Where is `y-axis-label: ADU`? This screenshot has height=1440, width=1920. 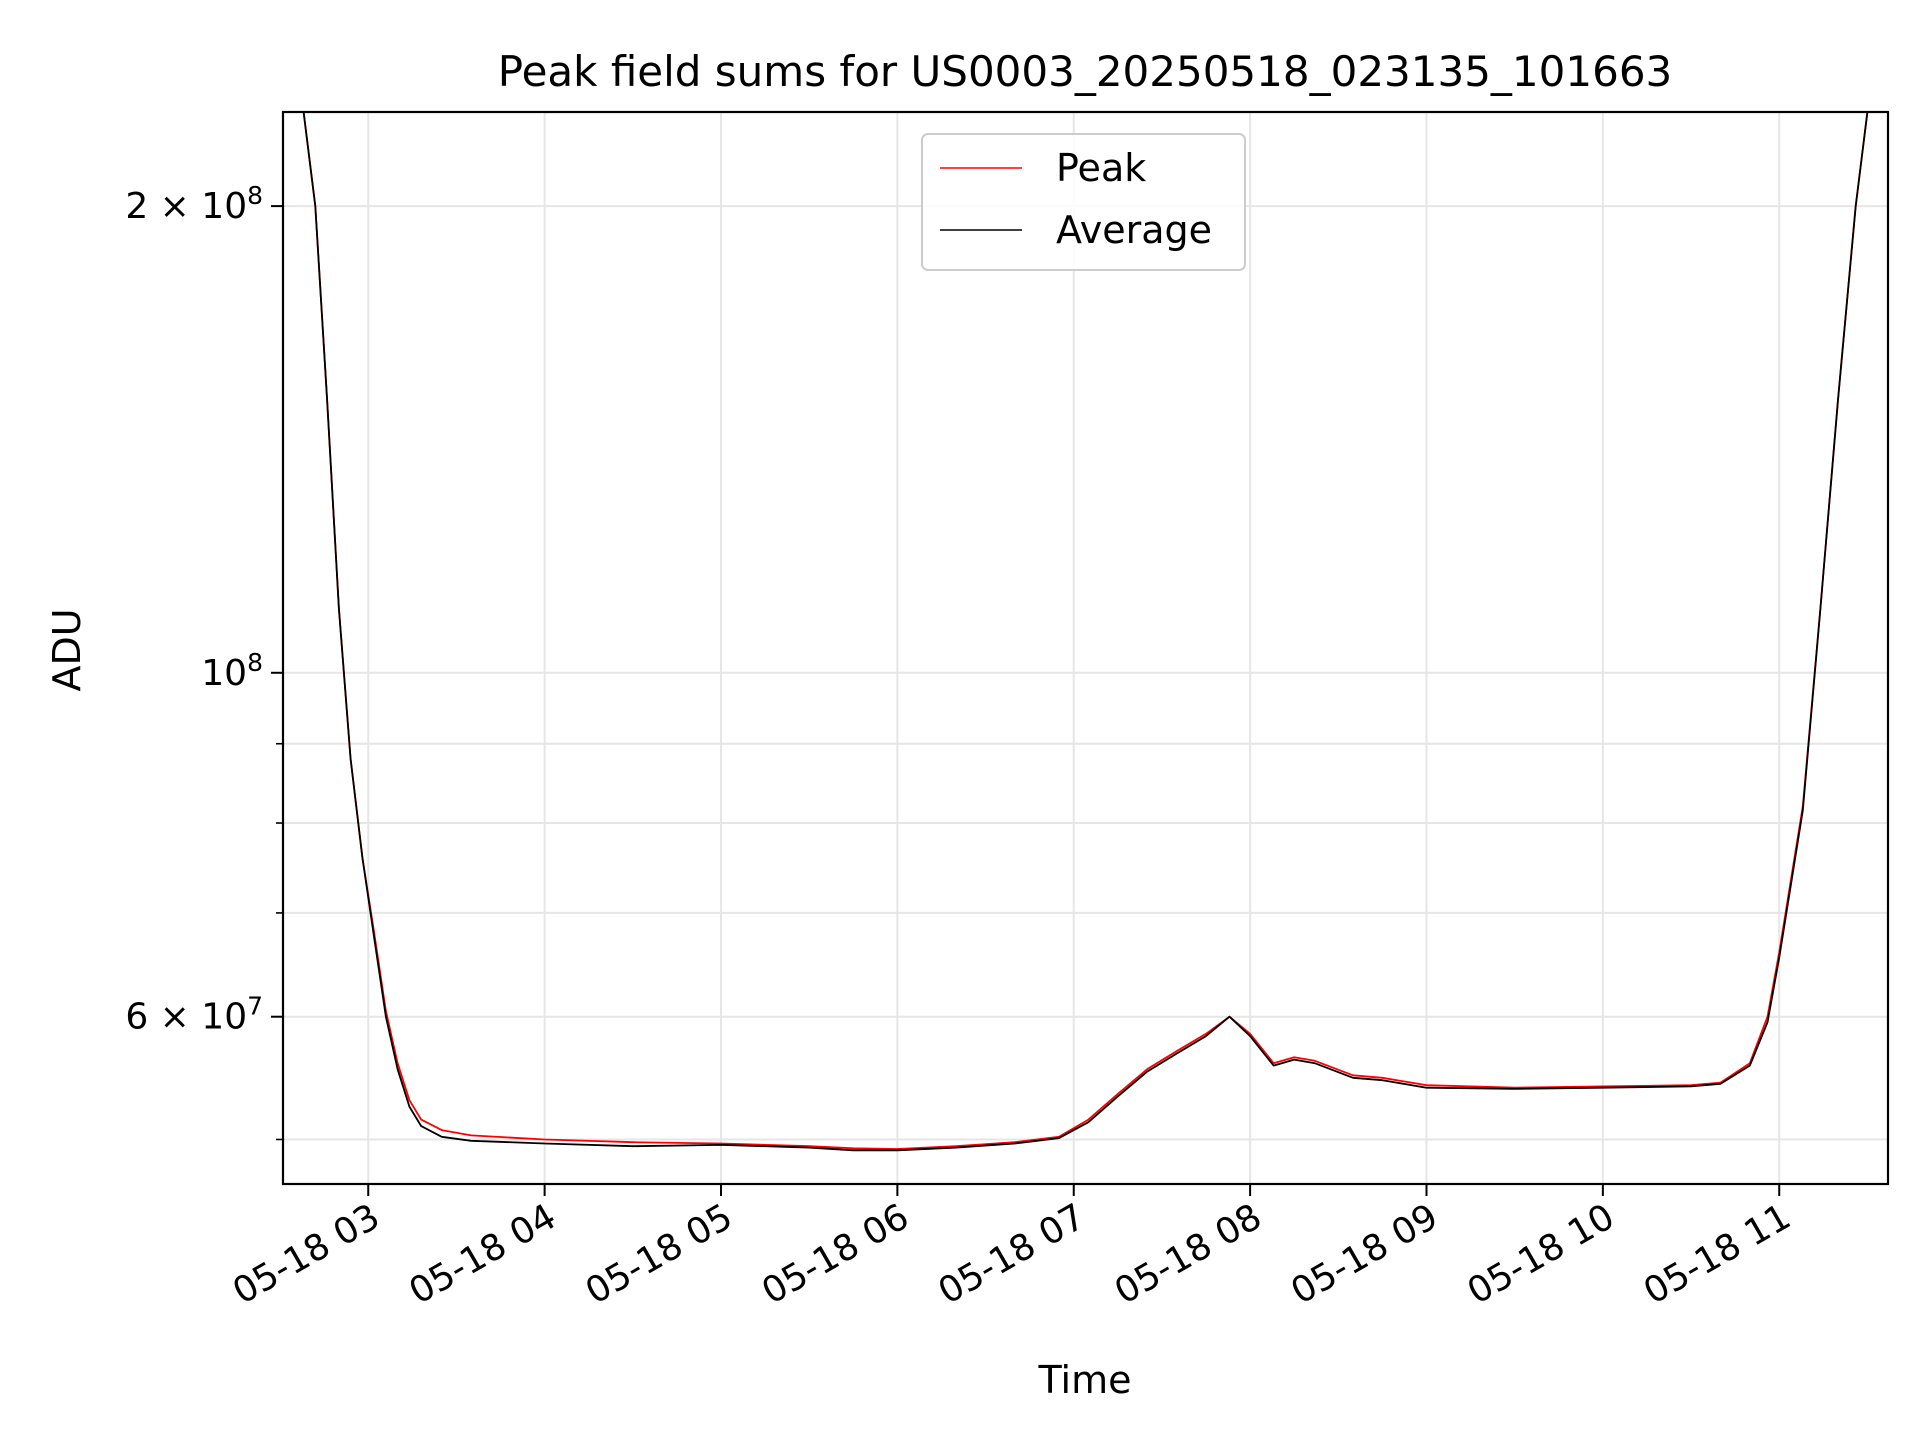 y-axis-label: ADU is located at coordinates (67, 649).